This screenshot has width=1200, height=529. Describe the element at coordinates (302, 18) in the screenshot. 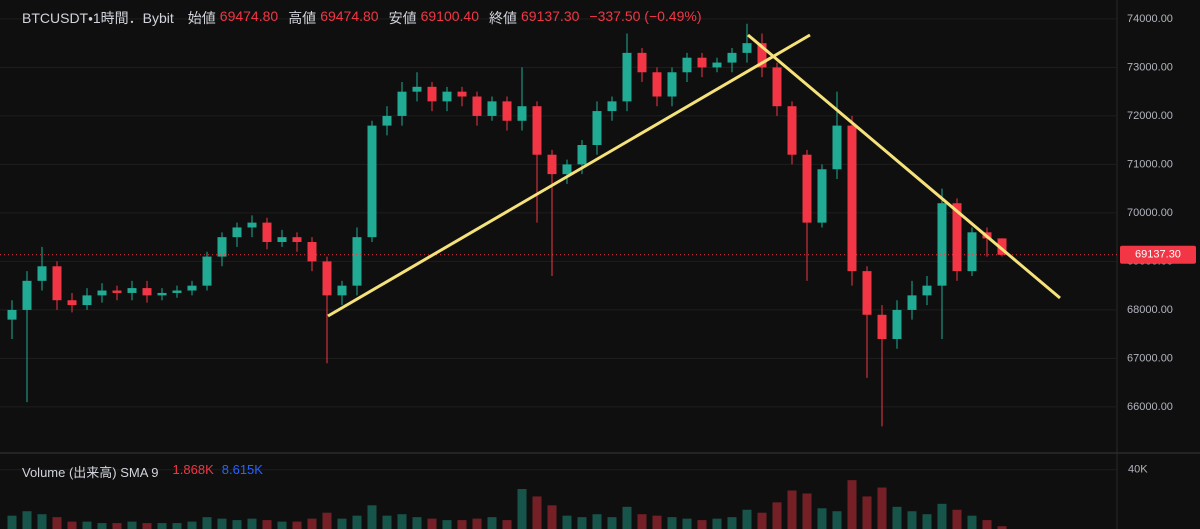

I see `label: 高値` at that location.